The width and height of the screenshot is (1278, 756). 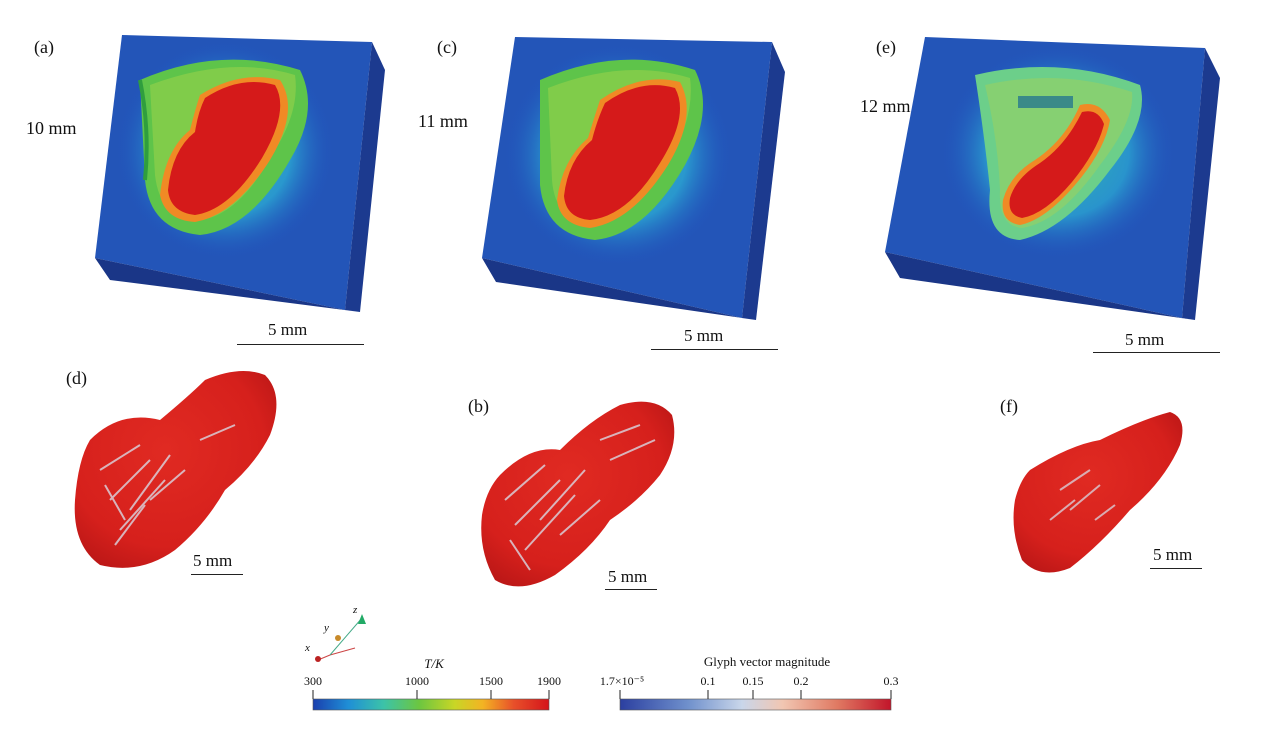 I want to click on height-label-a: 10 mm, so click(x=51, y=128).